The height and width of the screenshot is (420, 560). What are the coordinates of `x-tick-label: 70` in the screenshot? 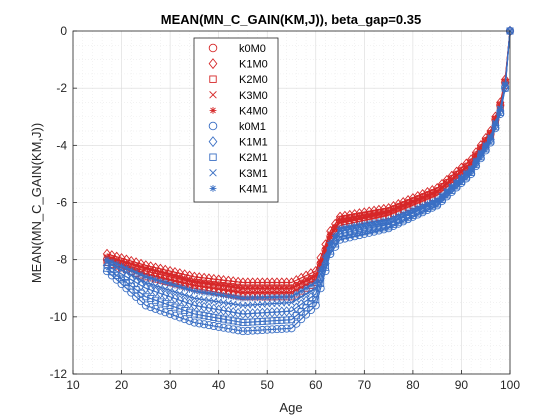 It's located at (365, 385).